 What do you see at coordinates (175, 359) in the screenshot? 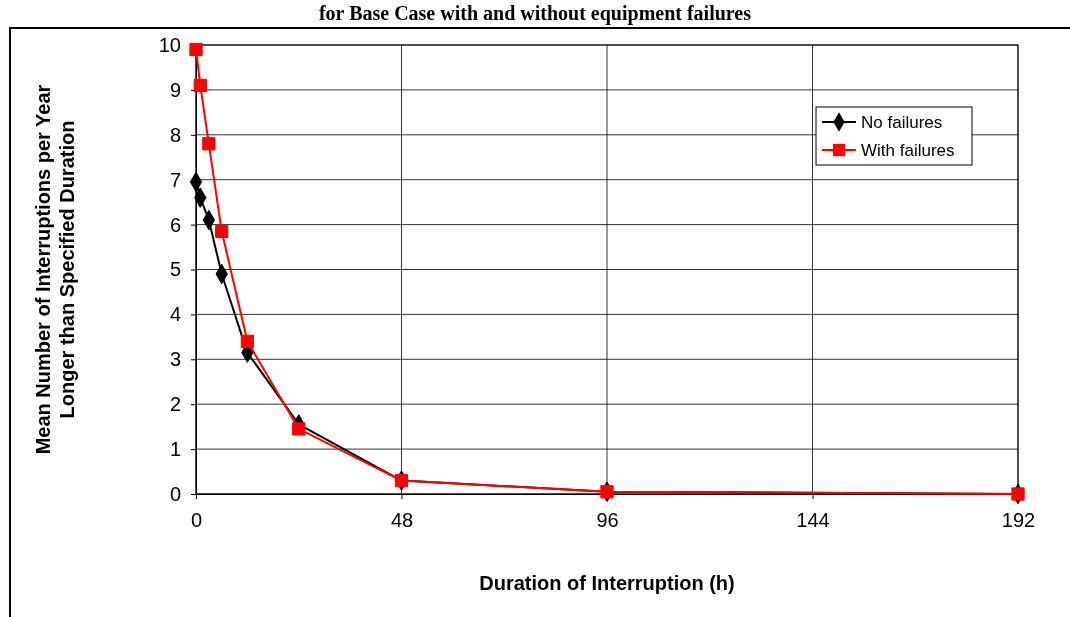
I see `y-tick-label: 3` at bounding box center [175, 359].